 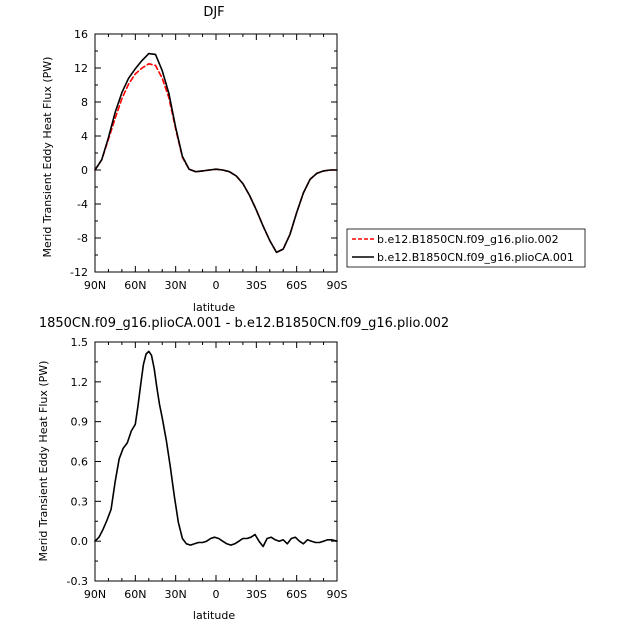 What do you see at coordinates (213, 12) in the screenshot?
I see `panel-top-title: DJF` at bounding box center [213, 12].